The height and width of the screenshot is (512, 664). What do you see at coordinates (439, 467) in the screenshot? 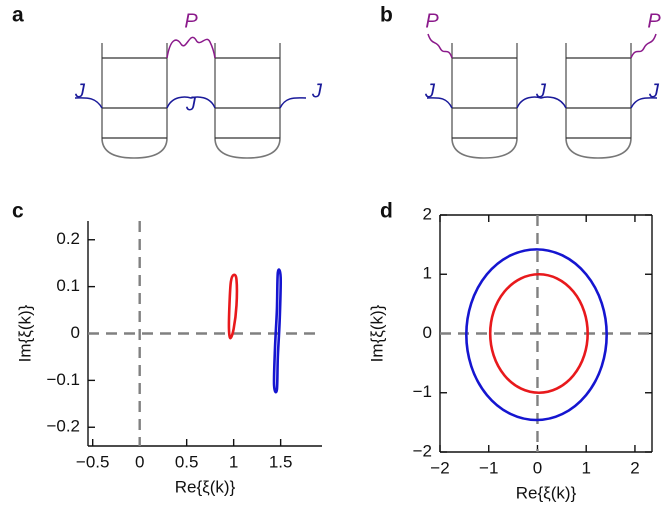
I see `x-tick-label: −2` at bounding box center [439, 467].